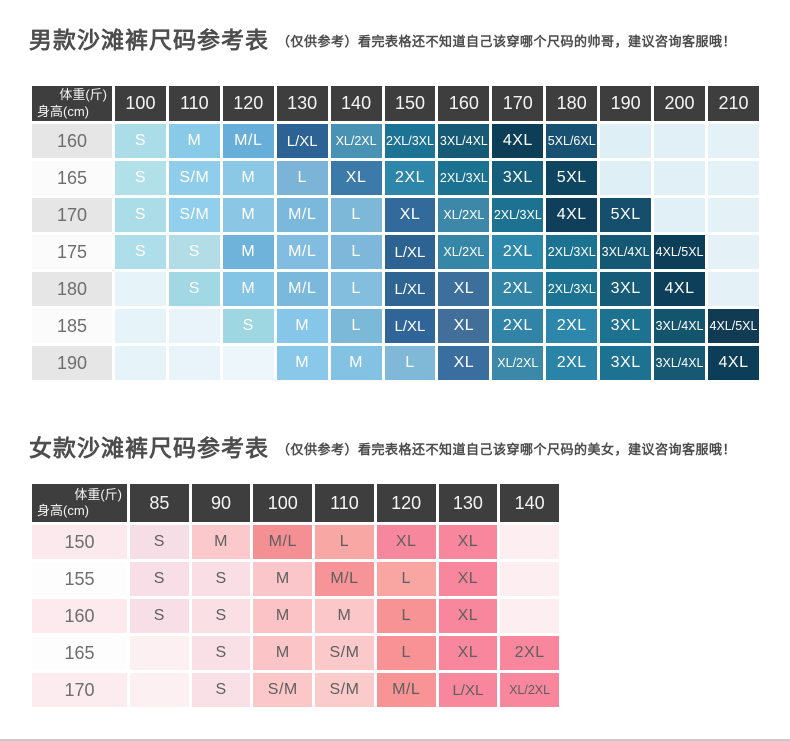 The width and height of the screenshot is (790, 741). Describe the element at coordinates (572, 141) in the screenshot. I see `size-cell: 5XL/6XL` at that location.